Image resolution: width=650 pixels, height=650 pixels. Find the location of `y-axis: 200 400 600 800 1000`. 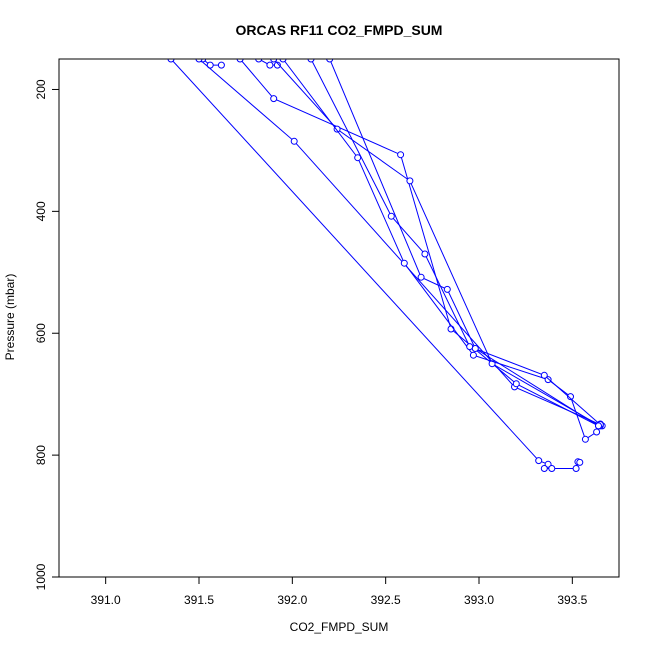

y-axis: 200 400 600 800 1000 is located at coordinates (47, 334).